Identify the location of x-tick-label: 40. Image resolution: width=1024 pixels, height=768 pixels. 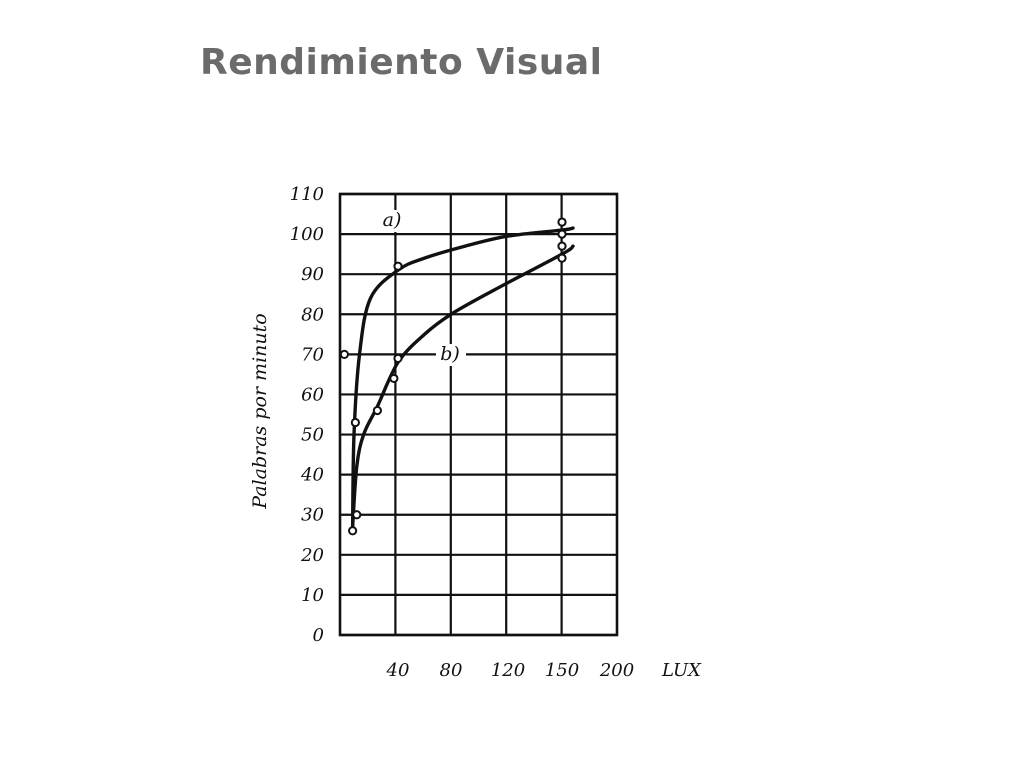
(398, 670).